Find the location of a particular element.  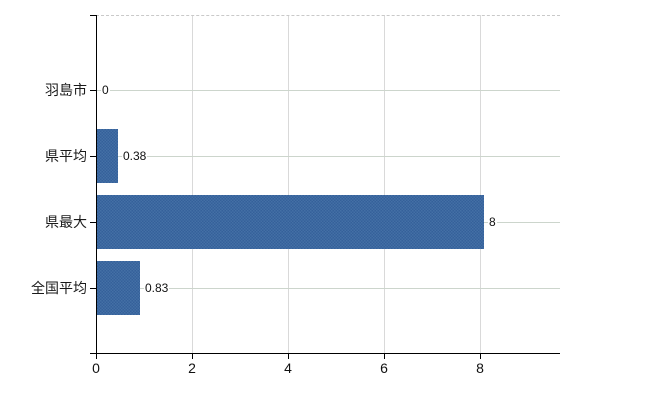

bar-value-label: 0.38 is located at coordinates (135, 156).